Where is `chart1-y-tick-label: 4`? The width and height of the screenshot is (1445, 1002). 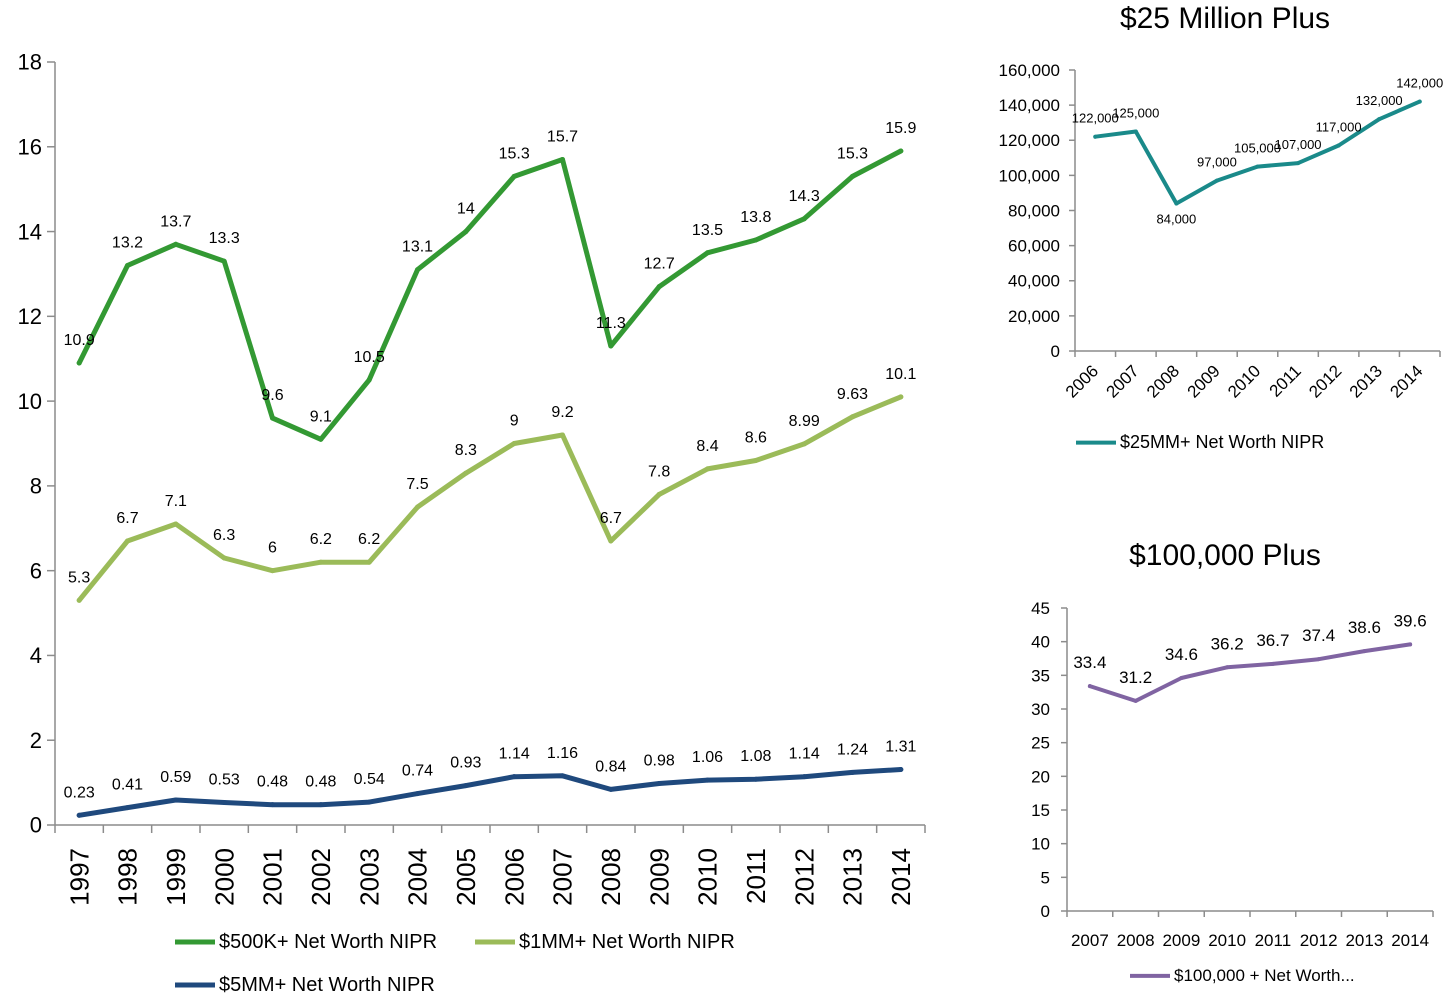
chart1-y-tick-label: 4 is located at coordinates (36, 655).